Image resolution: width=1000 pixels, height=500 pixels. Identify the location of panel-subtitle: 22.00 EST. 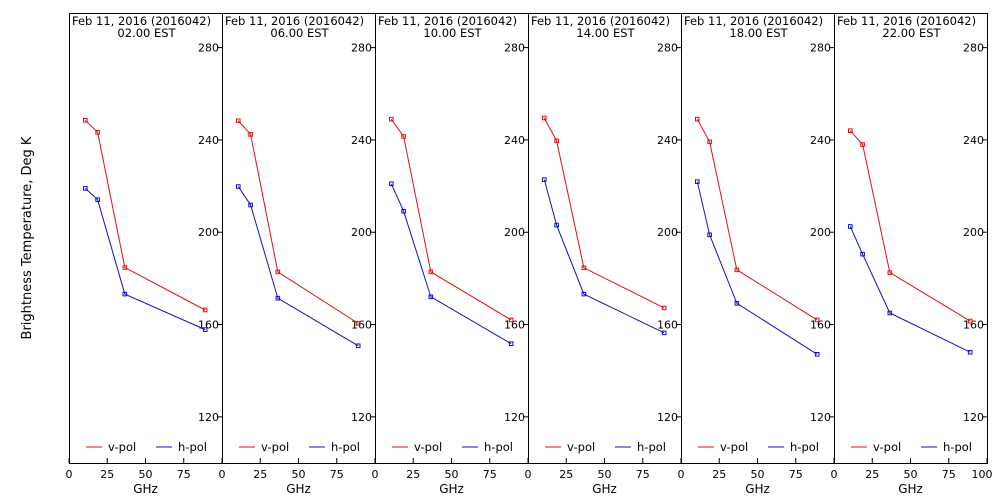
(911, 33).